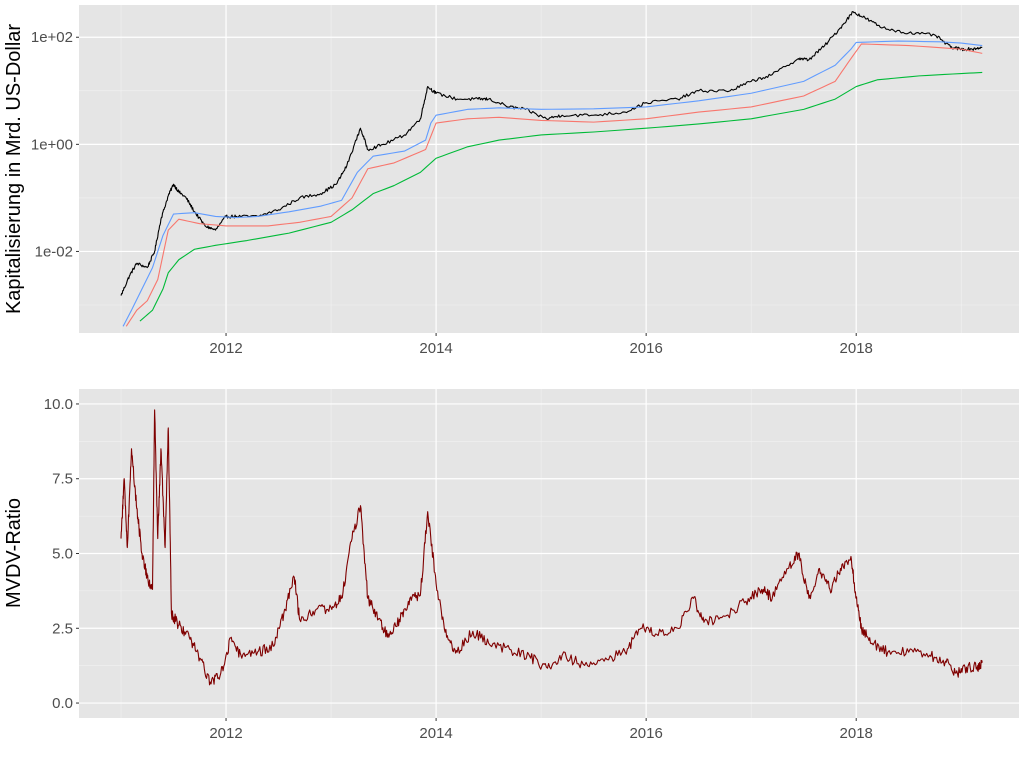 The height and width of the screenshot is (768, 1024). I want to click on bottom-y-axis-title: MVDV-Ratio, so click(14, 553).